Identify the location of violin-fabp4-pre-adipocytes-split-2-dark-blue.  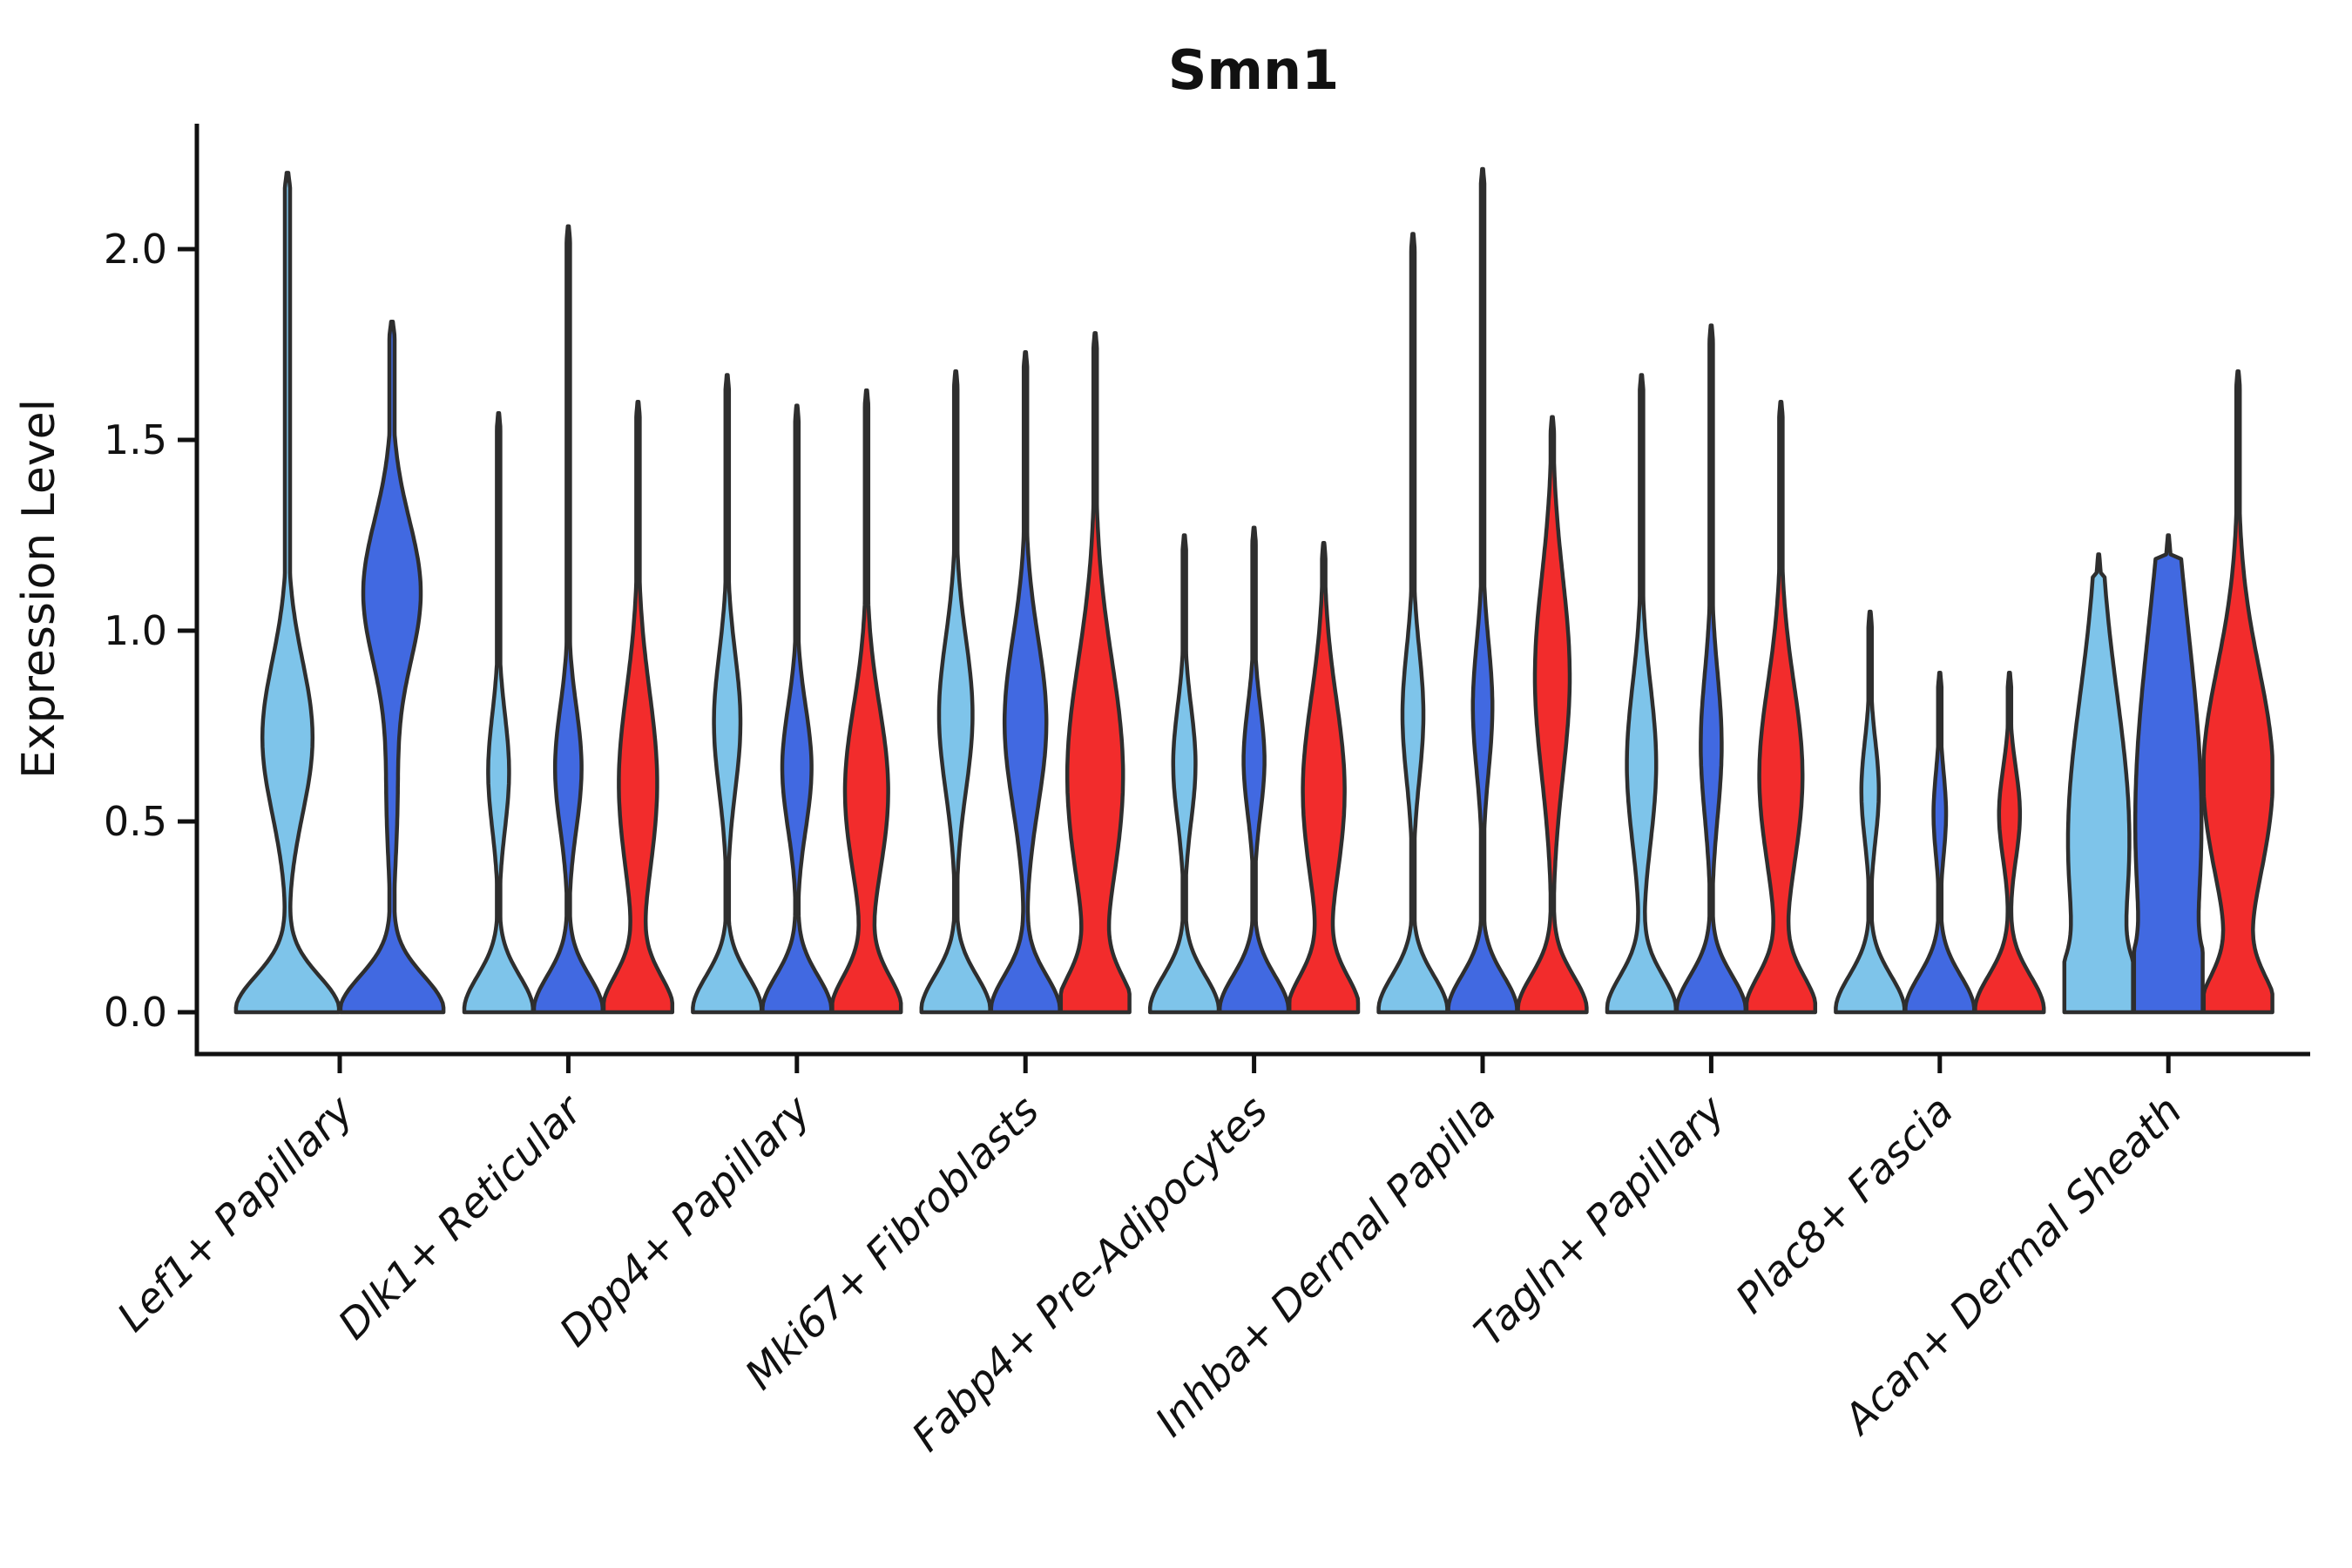
(1254, 770).